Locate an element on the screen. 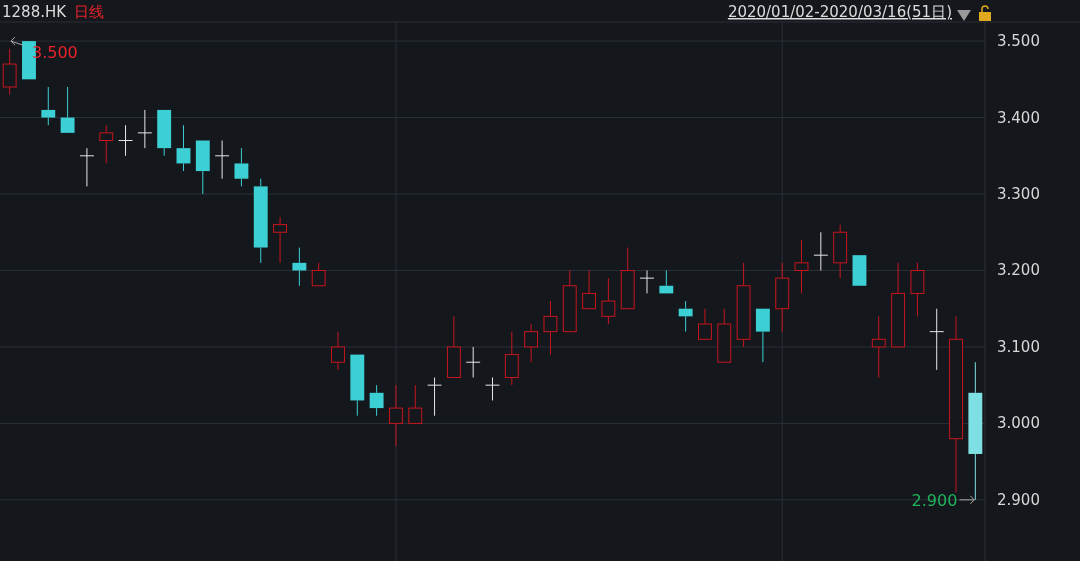 This screenshot has height=561, width=1080. y-tick-label: 3.400 is located at coordinates (1018, 117).